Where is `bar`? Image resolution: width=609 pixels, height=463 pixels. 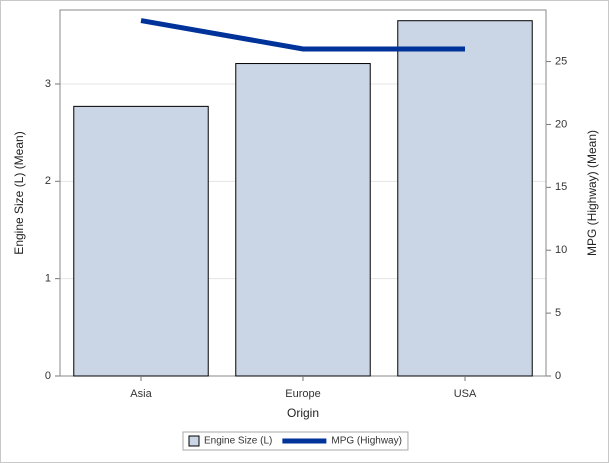
bar is located at coordinates (141, 241).